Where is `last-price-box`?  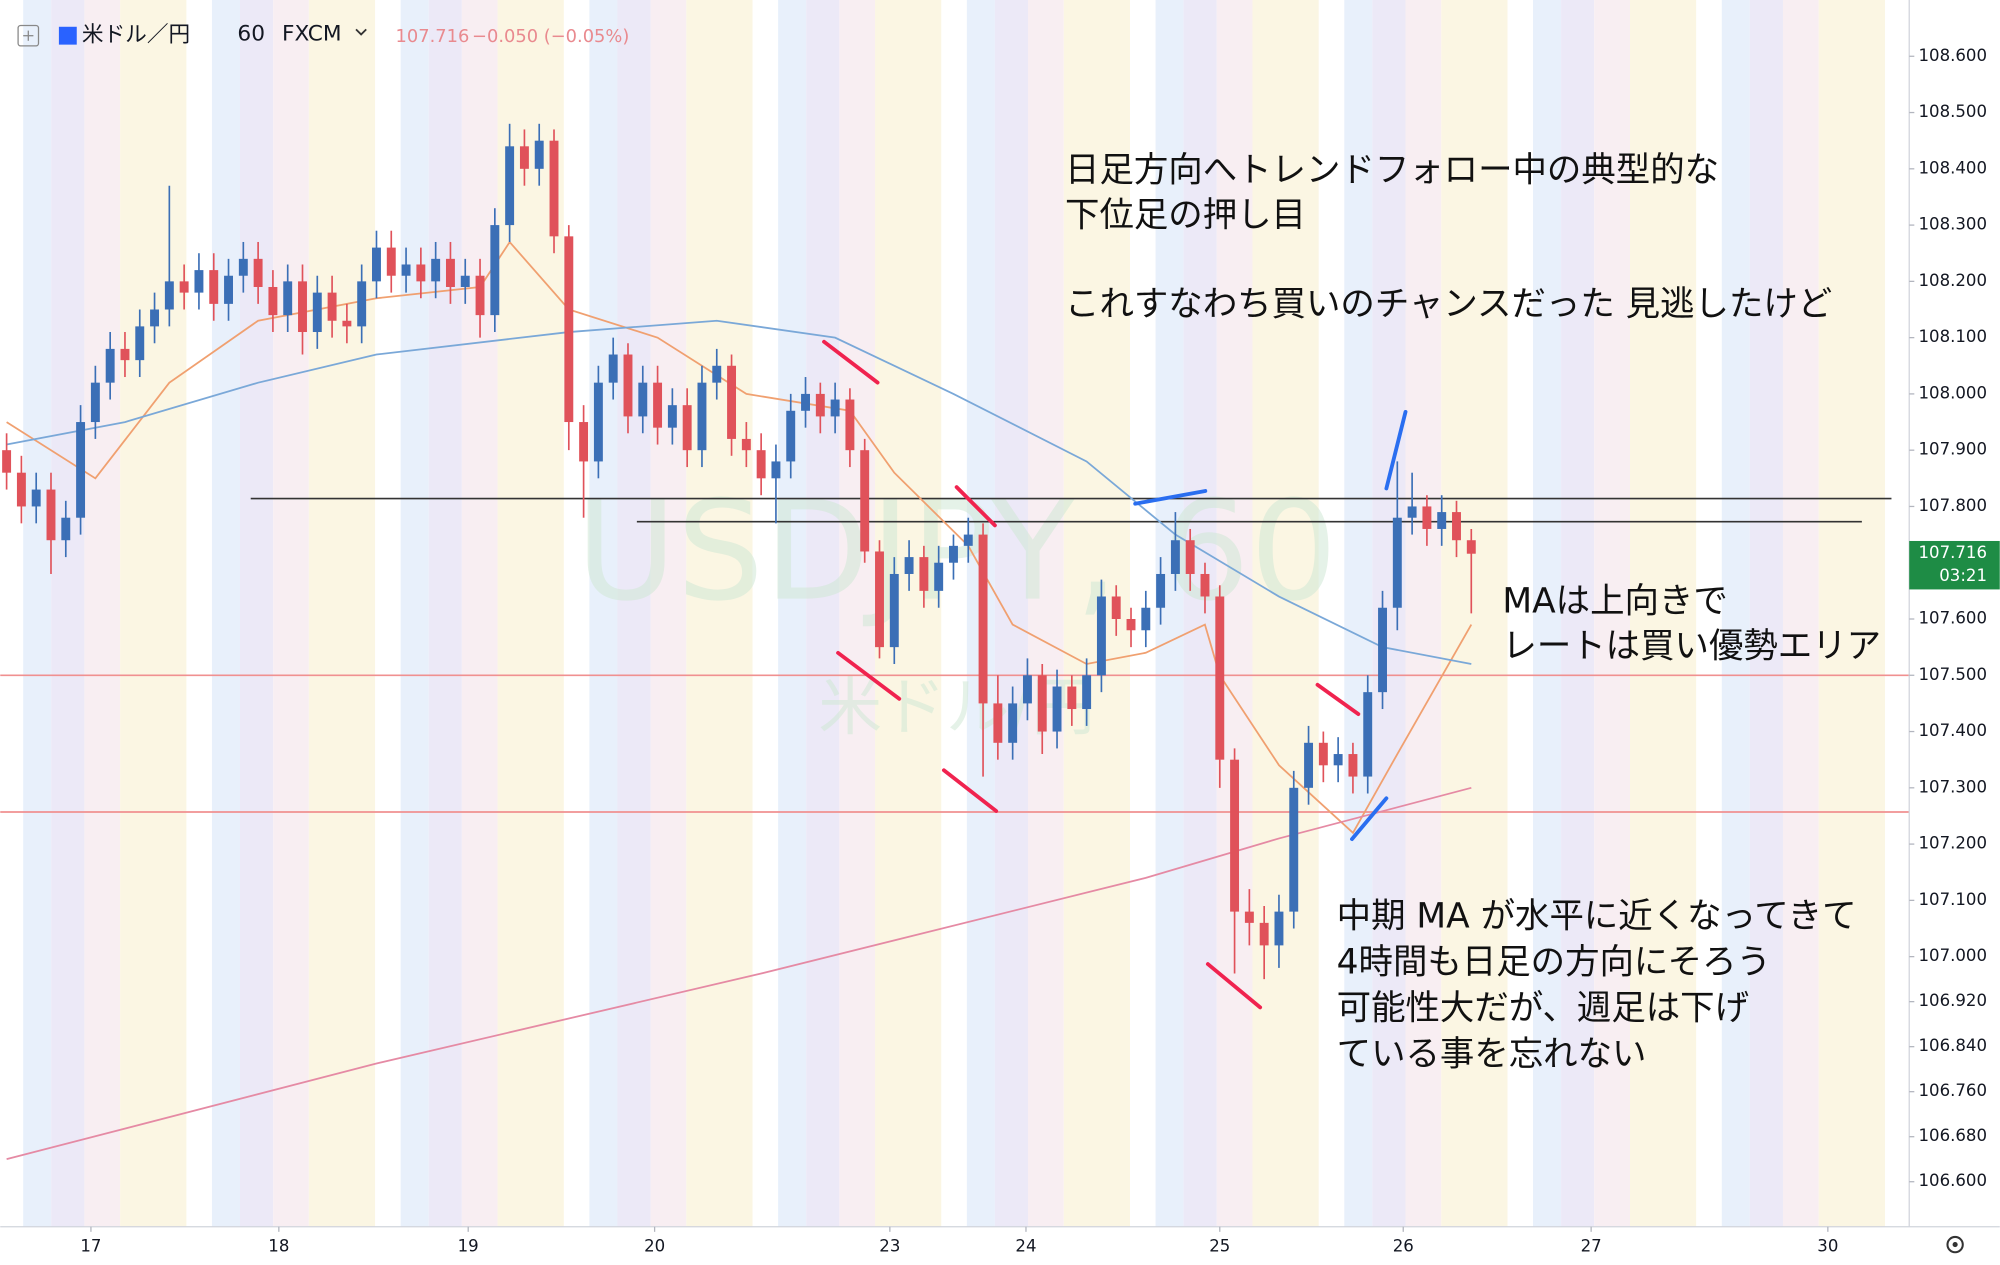 last-price-box is located at coordinates (1954, 565).